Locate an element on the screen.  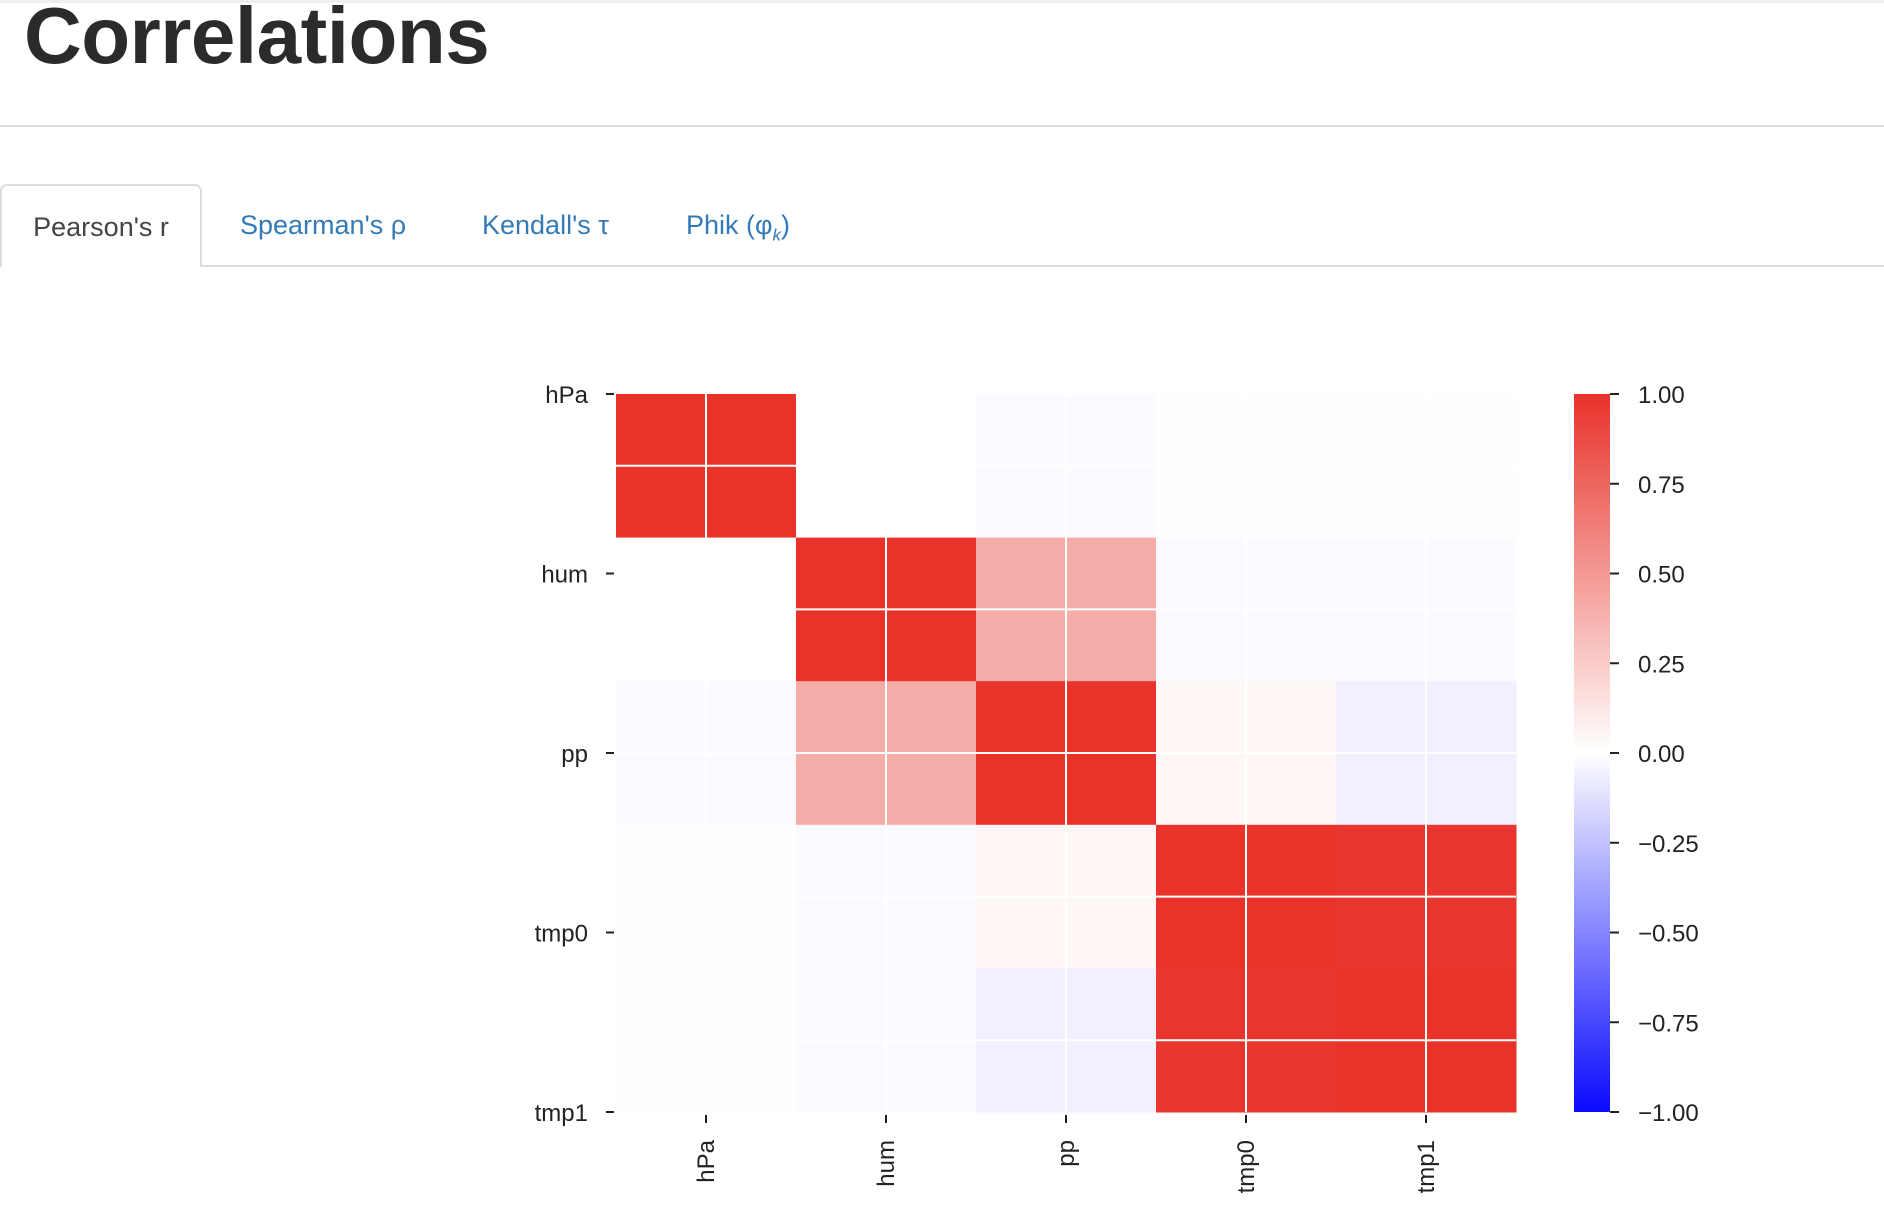
colorbar-tick-label: 0.00 is located at coordinates (1661, 754).